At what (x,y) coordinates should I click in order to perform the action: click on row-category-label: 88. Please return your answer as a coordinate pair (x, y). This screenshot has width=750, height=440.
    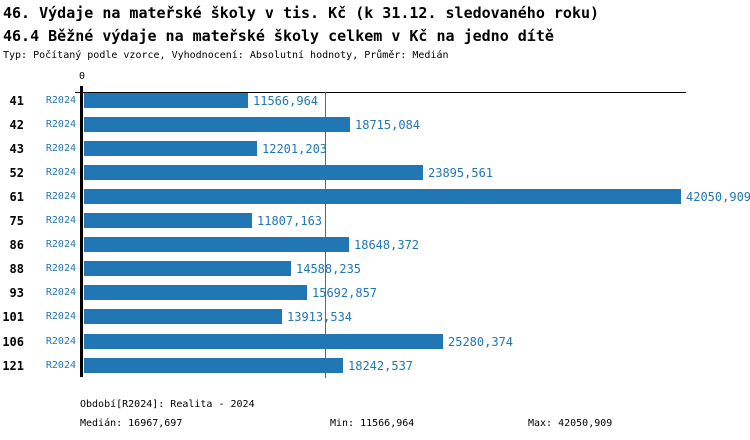
    Looking at the image, I should click on (16, 269).